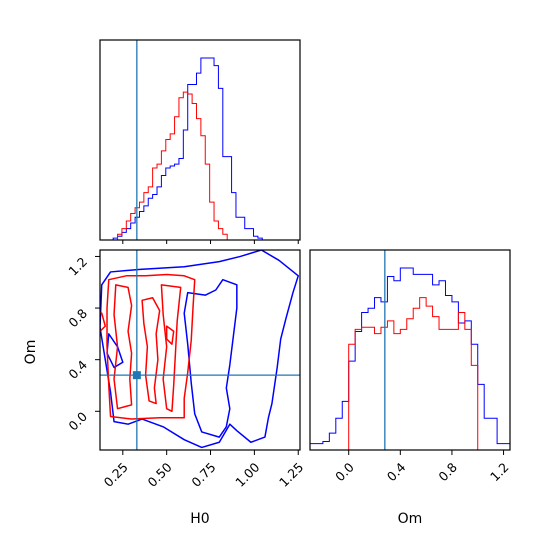 Image resolution: width=550 pixels, height=550 pixels. Describe the element at coordinates (344, 471) in the screenshot. I see `om-hist-tick-label-0: 0.0` at that location.